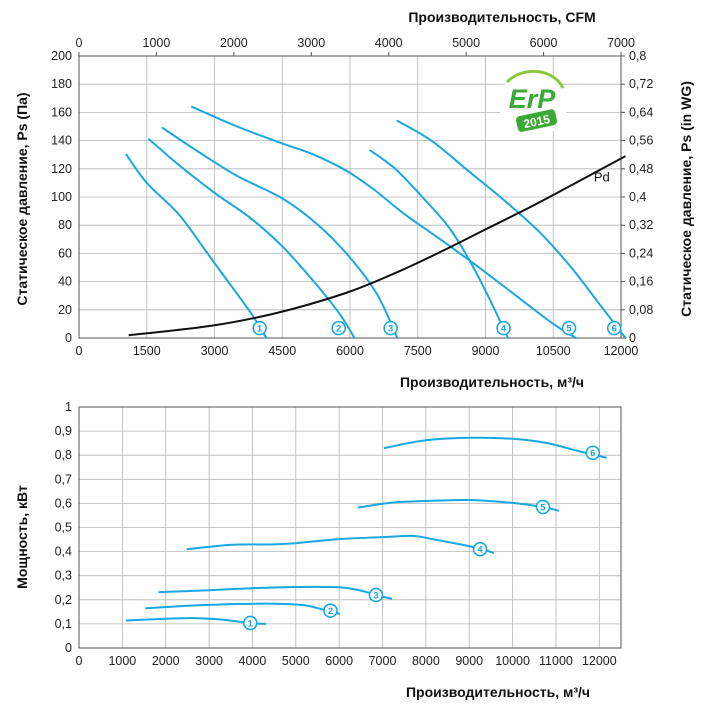 This screenshot has height=704, width=702. I want to click on y-tick-label: 0,8, so click(63, 455).